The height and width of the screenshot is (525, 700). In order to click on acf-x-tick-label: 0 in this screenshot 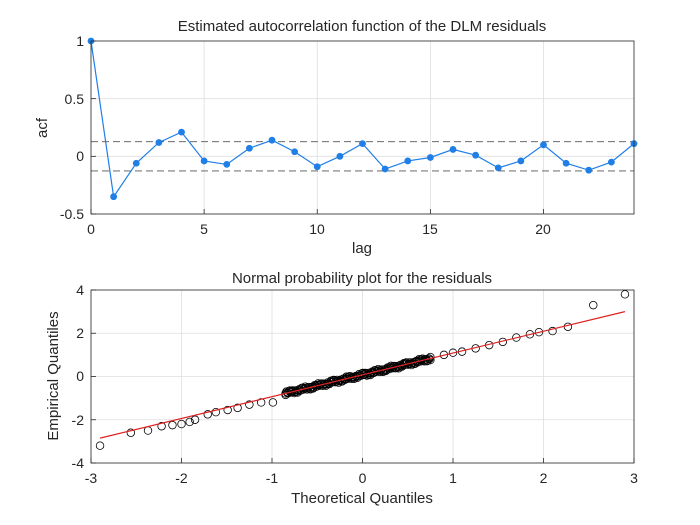, I will do `click(91, 229)`.